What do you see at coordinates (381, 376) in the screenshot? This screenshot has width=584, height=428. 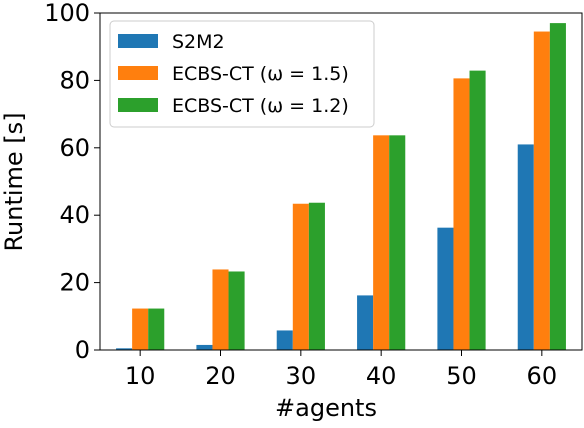 I see `x-tick-label: 40` at bounding box center [381, 376].